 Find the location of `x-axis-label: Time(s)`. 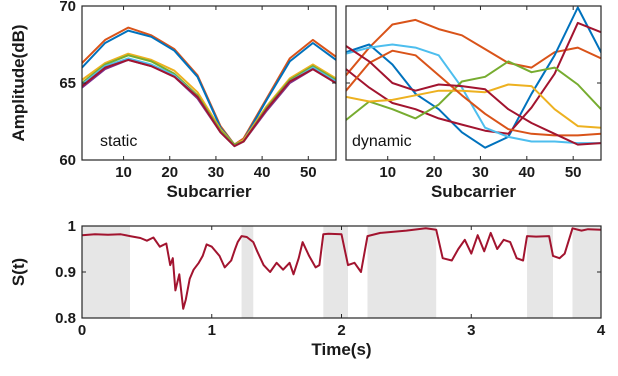

x-axis-label: Time(s) is located at coordinates (341, 349).